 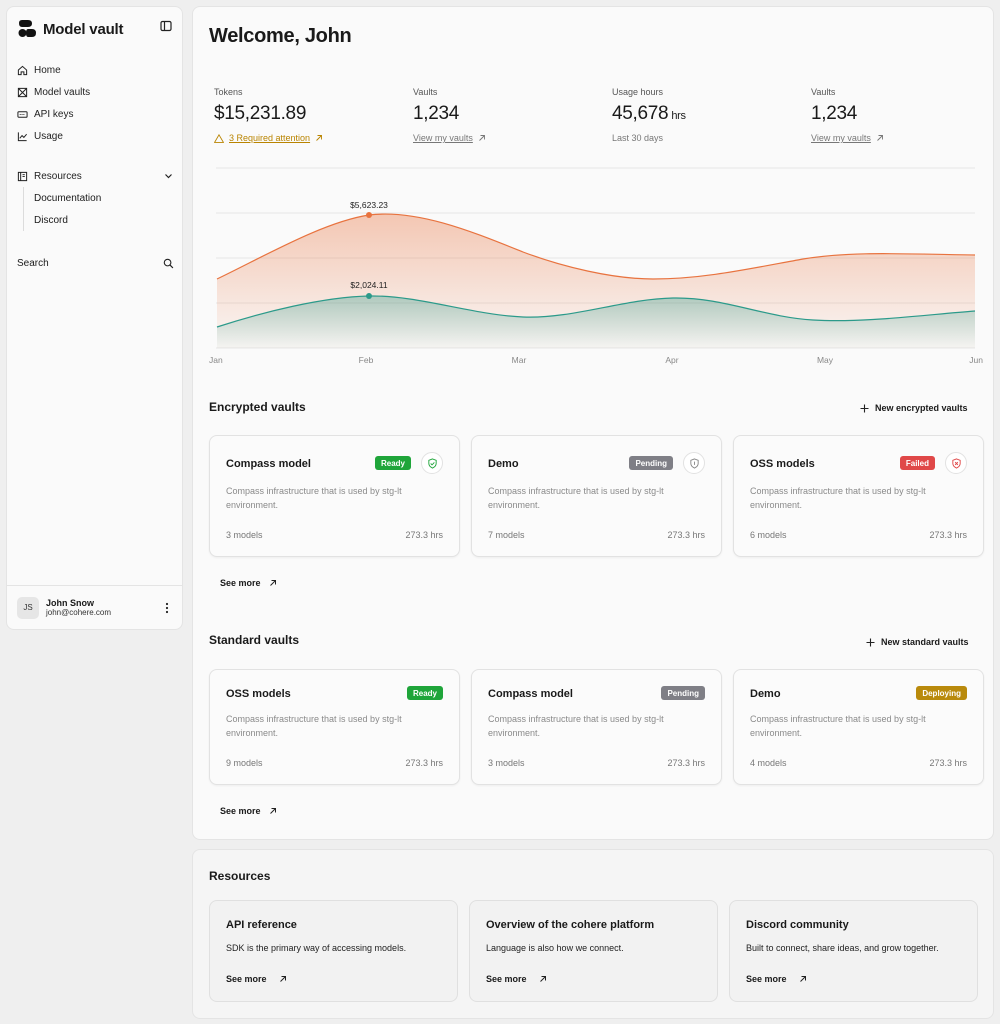 I want to click on user-profile: JS John Snow john@cohere.com, so click(x=94, y=607).